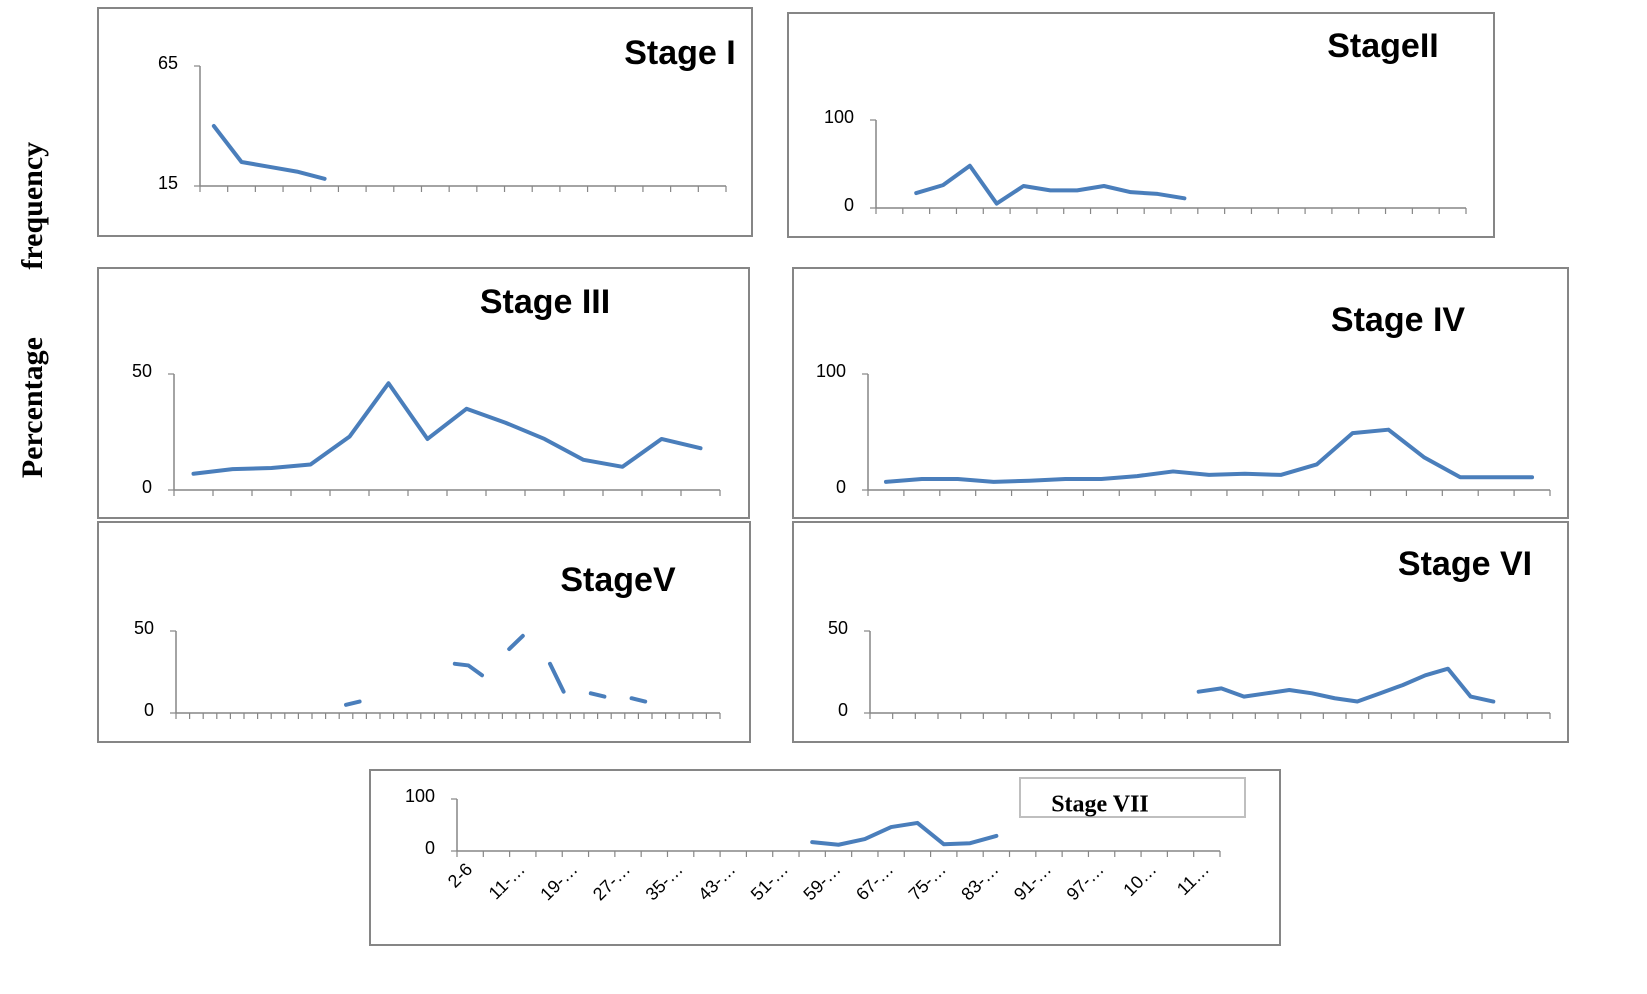 Image resolution: width=1647 pixels, height=994 pixels. I want to click on chart-panel: 0 100 StageII, so click(1141, 125).